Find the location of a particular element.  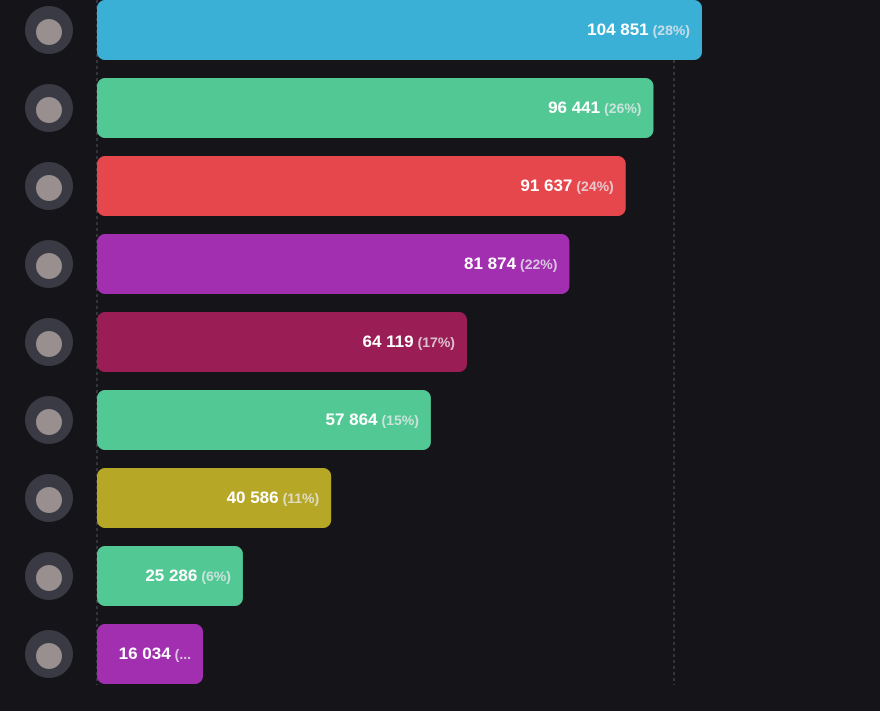

percent-label: (6%) is located at coordinates (216, 576).